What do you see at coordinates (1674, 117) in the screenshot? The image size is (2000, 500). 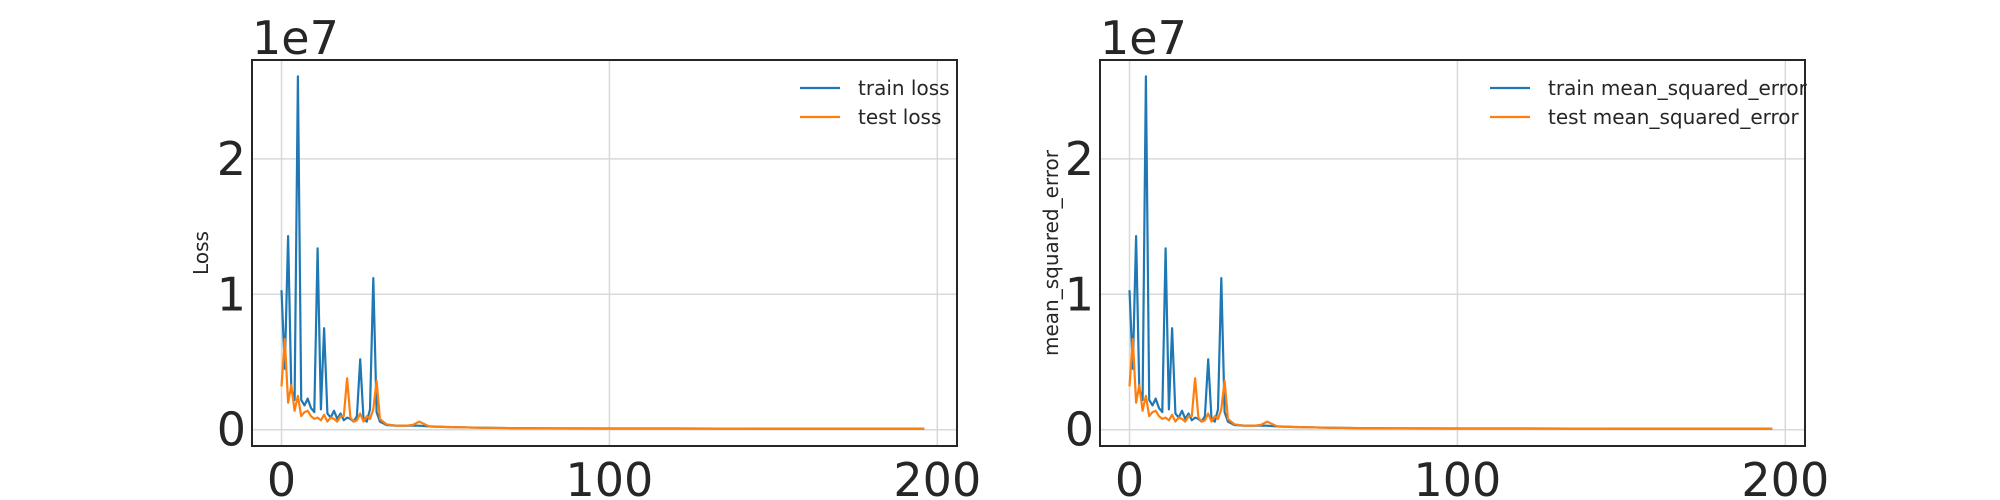 I see `legend-label: test mean_squared_error` at bounding box center [1674, 117].